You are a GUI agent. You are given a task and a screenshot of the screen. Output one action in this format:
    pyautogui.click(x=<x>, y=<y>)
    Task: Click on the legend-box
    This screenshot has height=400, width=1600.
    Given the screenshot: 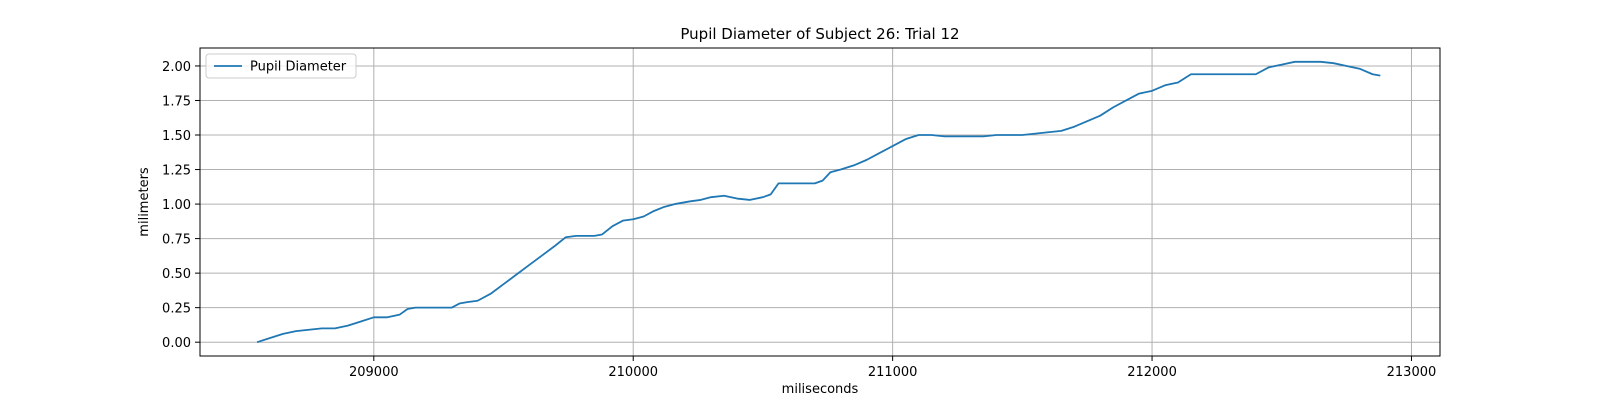 What is the action you would take?
    pyautogui.click(x=281, y=66)
    